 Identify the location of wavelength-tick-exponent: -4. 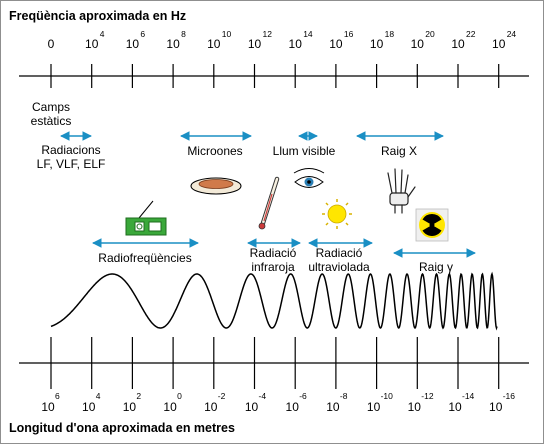
(263, 396).